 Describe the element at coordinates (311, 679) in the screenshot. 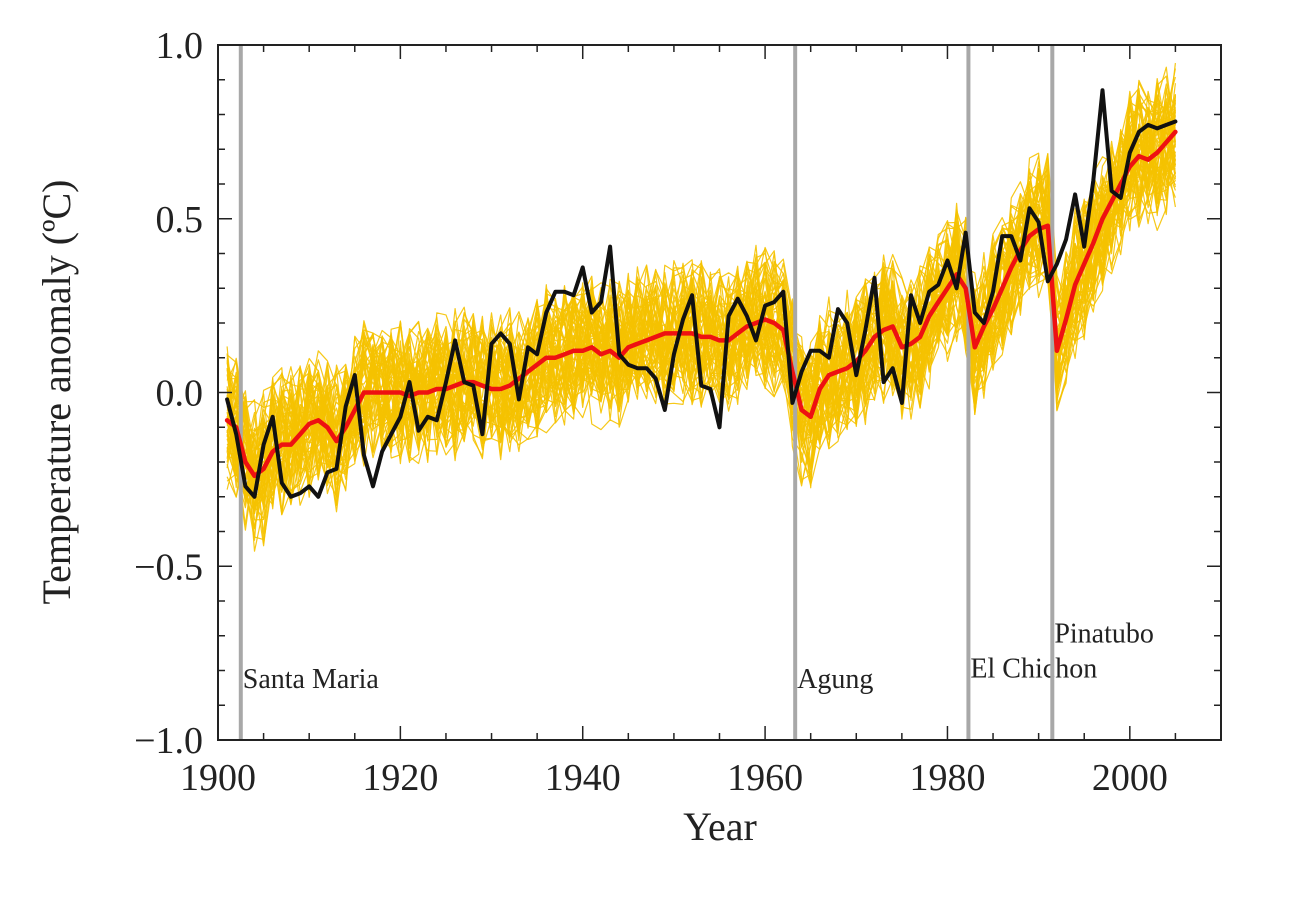

I see `volcano-label: Santa Maria` at that location.